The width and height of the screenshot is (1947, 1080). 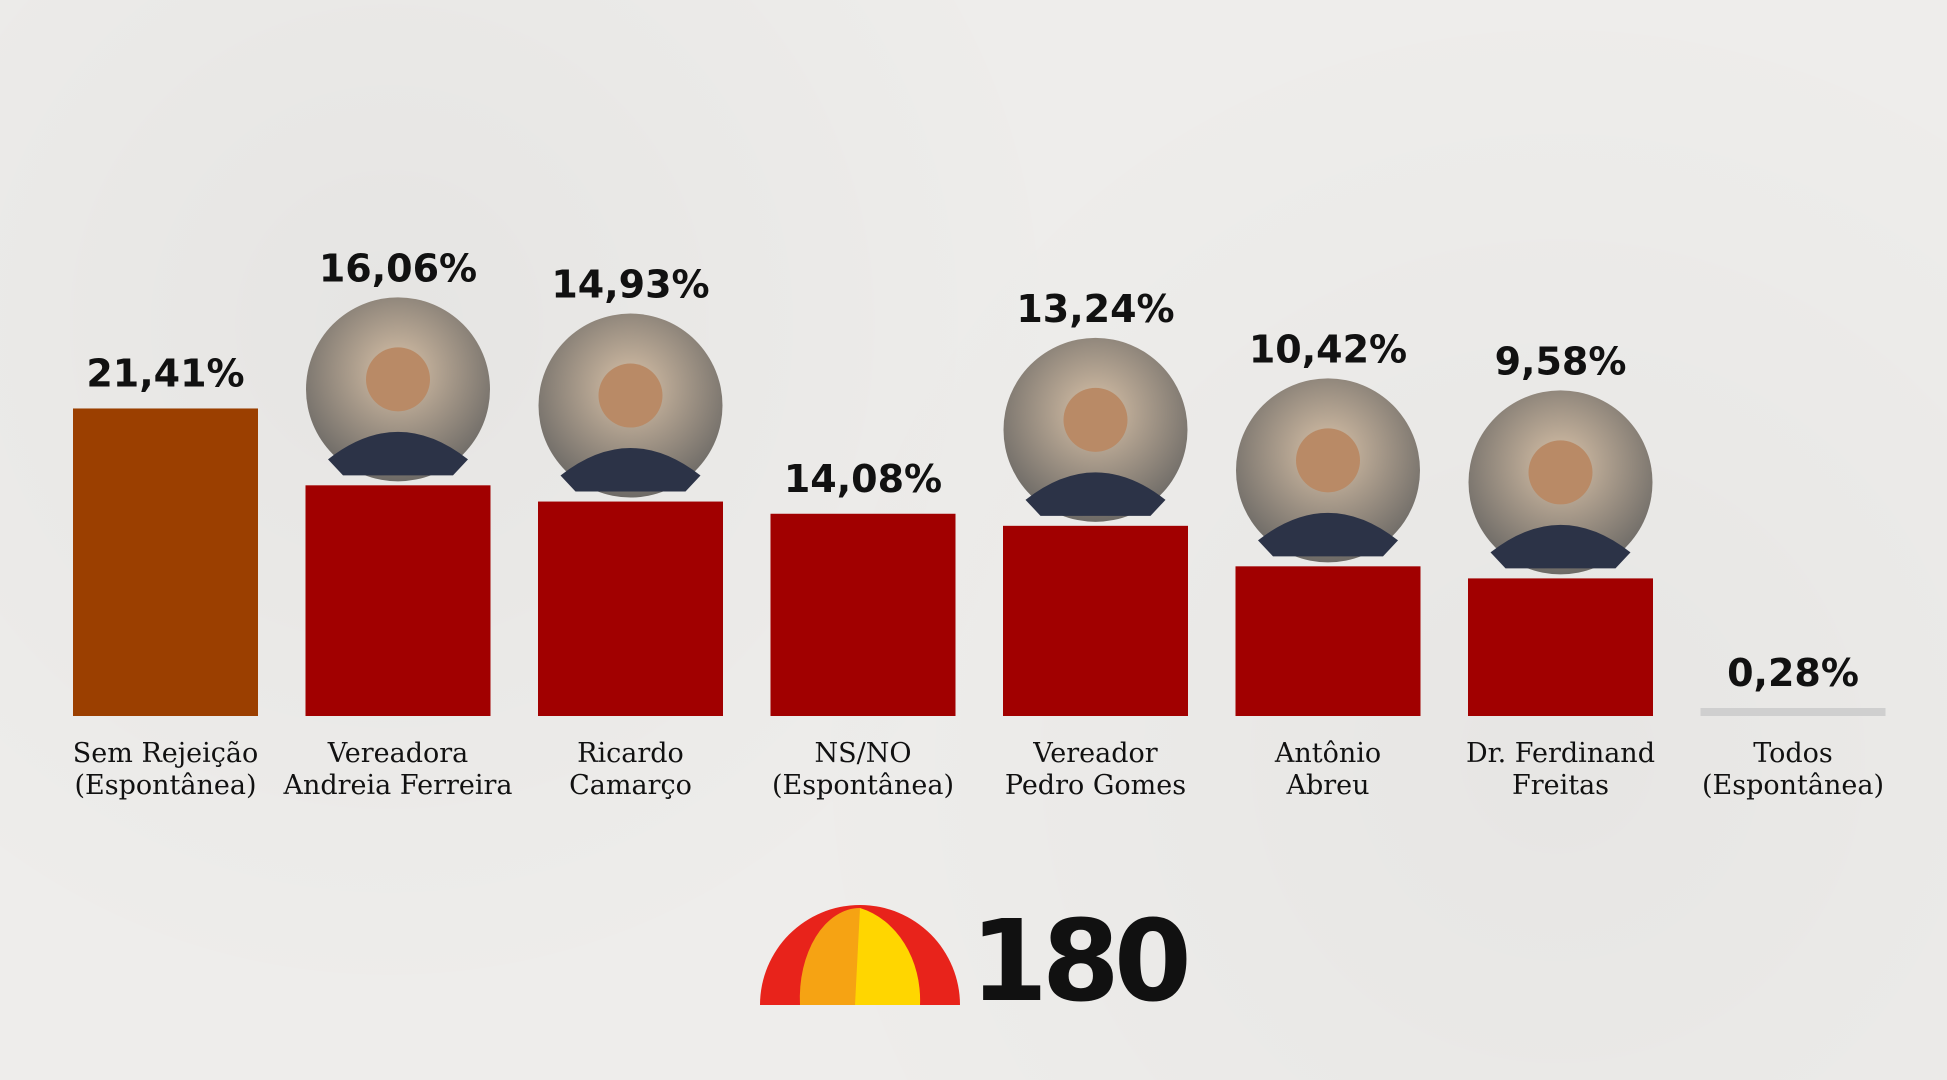 What do you see at coordinates (1560, 785) in the screenshot?
I see `category-label-6-1: Freitas` at bounding box center [1560, 785].